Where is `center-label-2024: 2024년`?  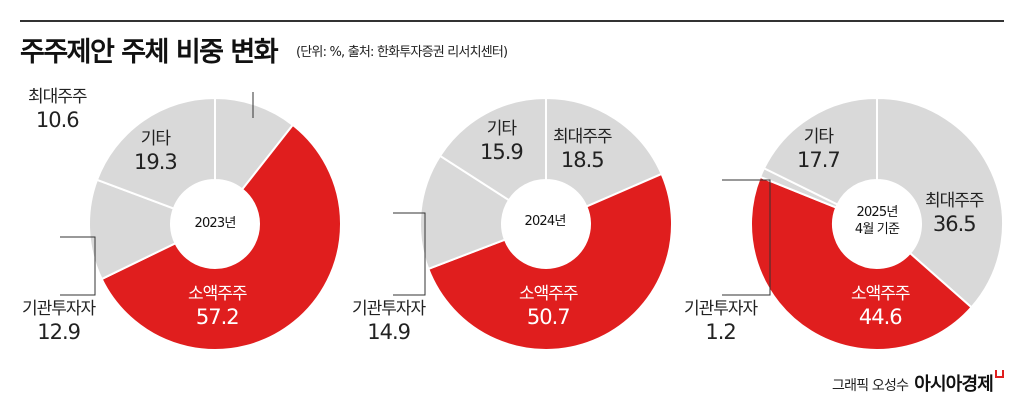
center-label-2024: 2024년 is located at coordinates (545, 221).